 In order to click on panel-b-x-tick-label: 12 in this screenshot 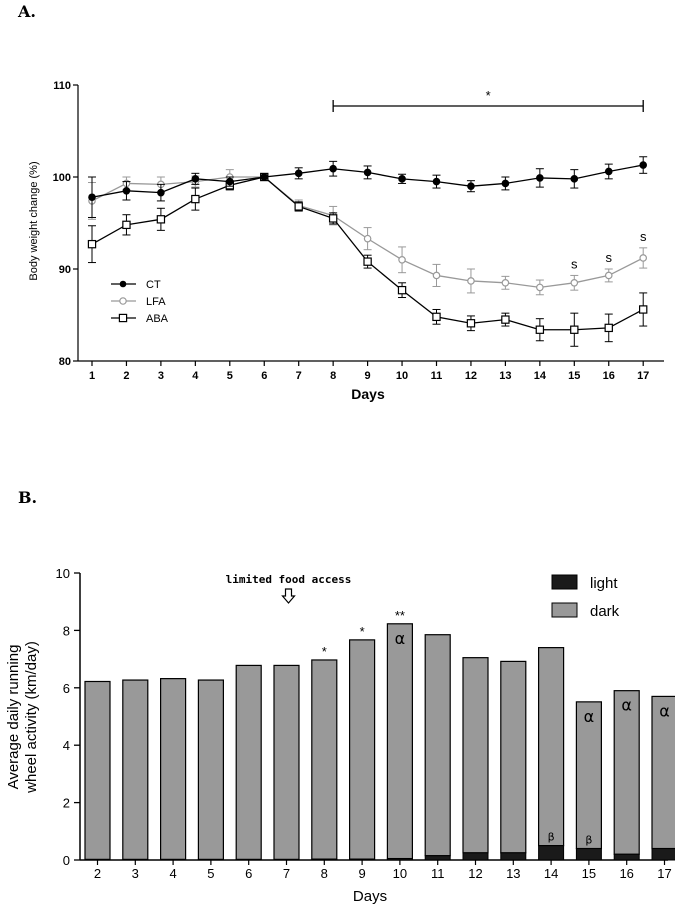, I will do `click(475, 873)`.